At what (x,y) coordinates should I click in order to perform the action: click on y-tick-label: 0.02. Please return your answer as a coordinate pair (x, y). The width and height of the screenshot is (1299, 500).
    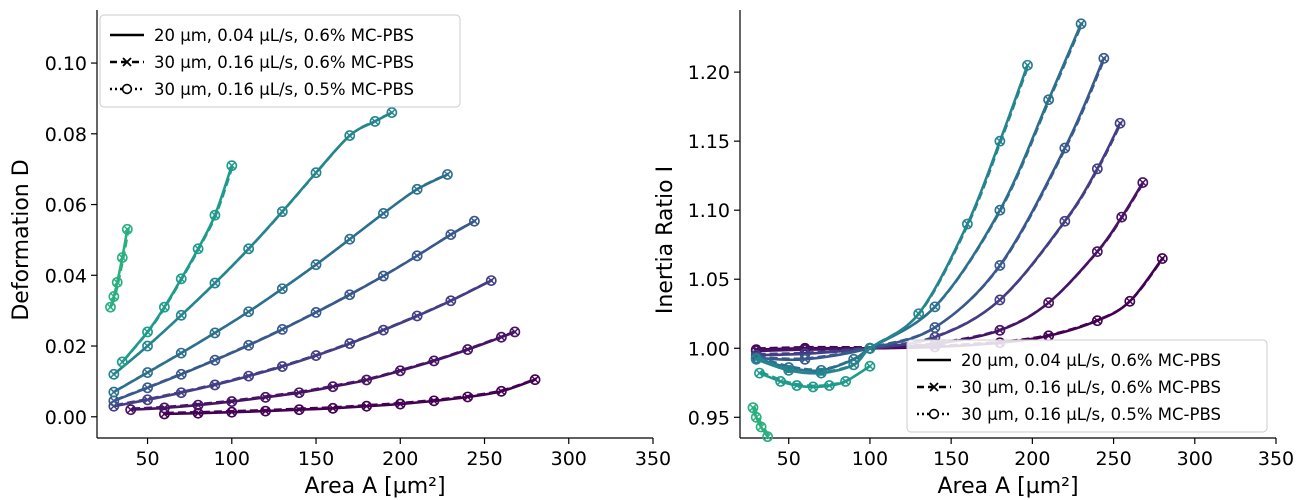
    Looking at the image, I should click on (66, 347).